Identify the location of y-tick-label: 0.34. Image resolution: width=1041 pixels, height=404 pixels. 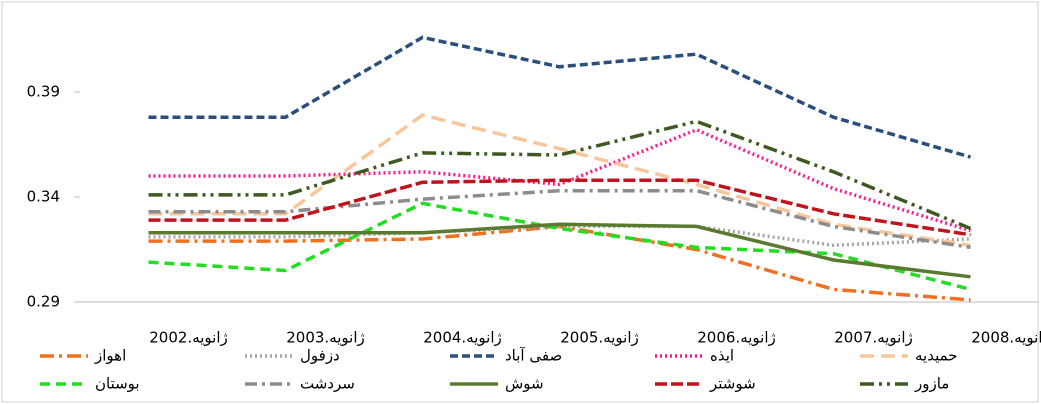
(43, 197).